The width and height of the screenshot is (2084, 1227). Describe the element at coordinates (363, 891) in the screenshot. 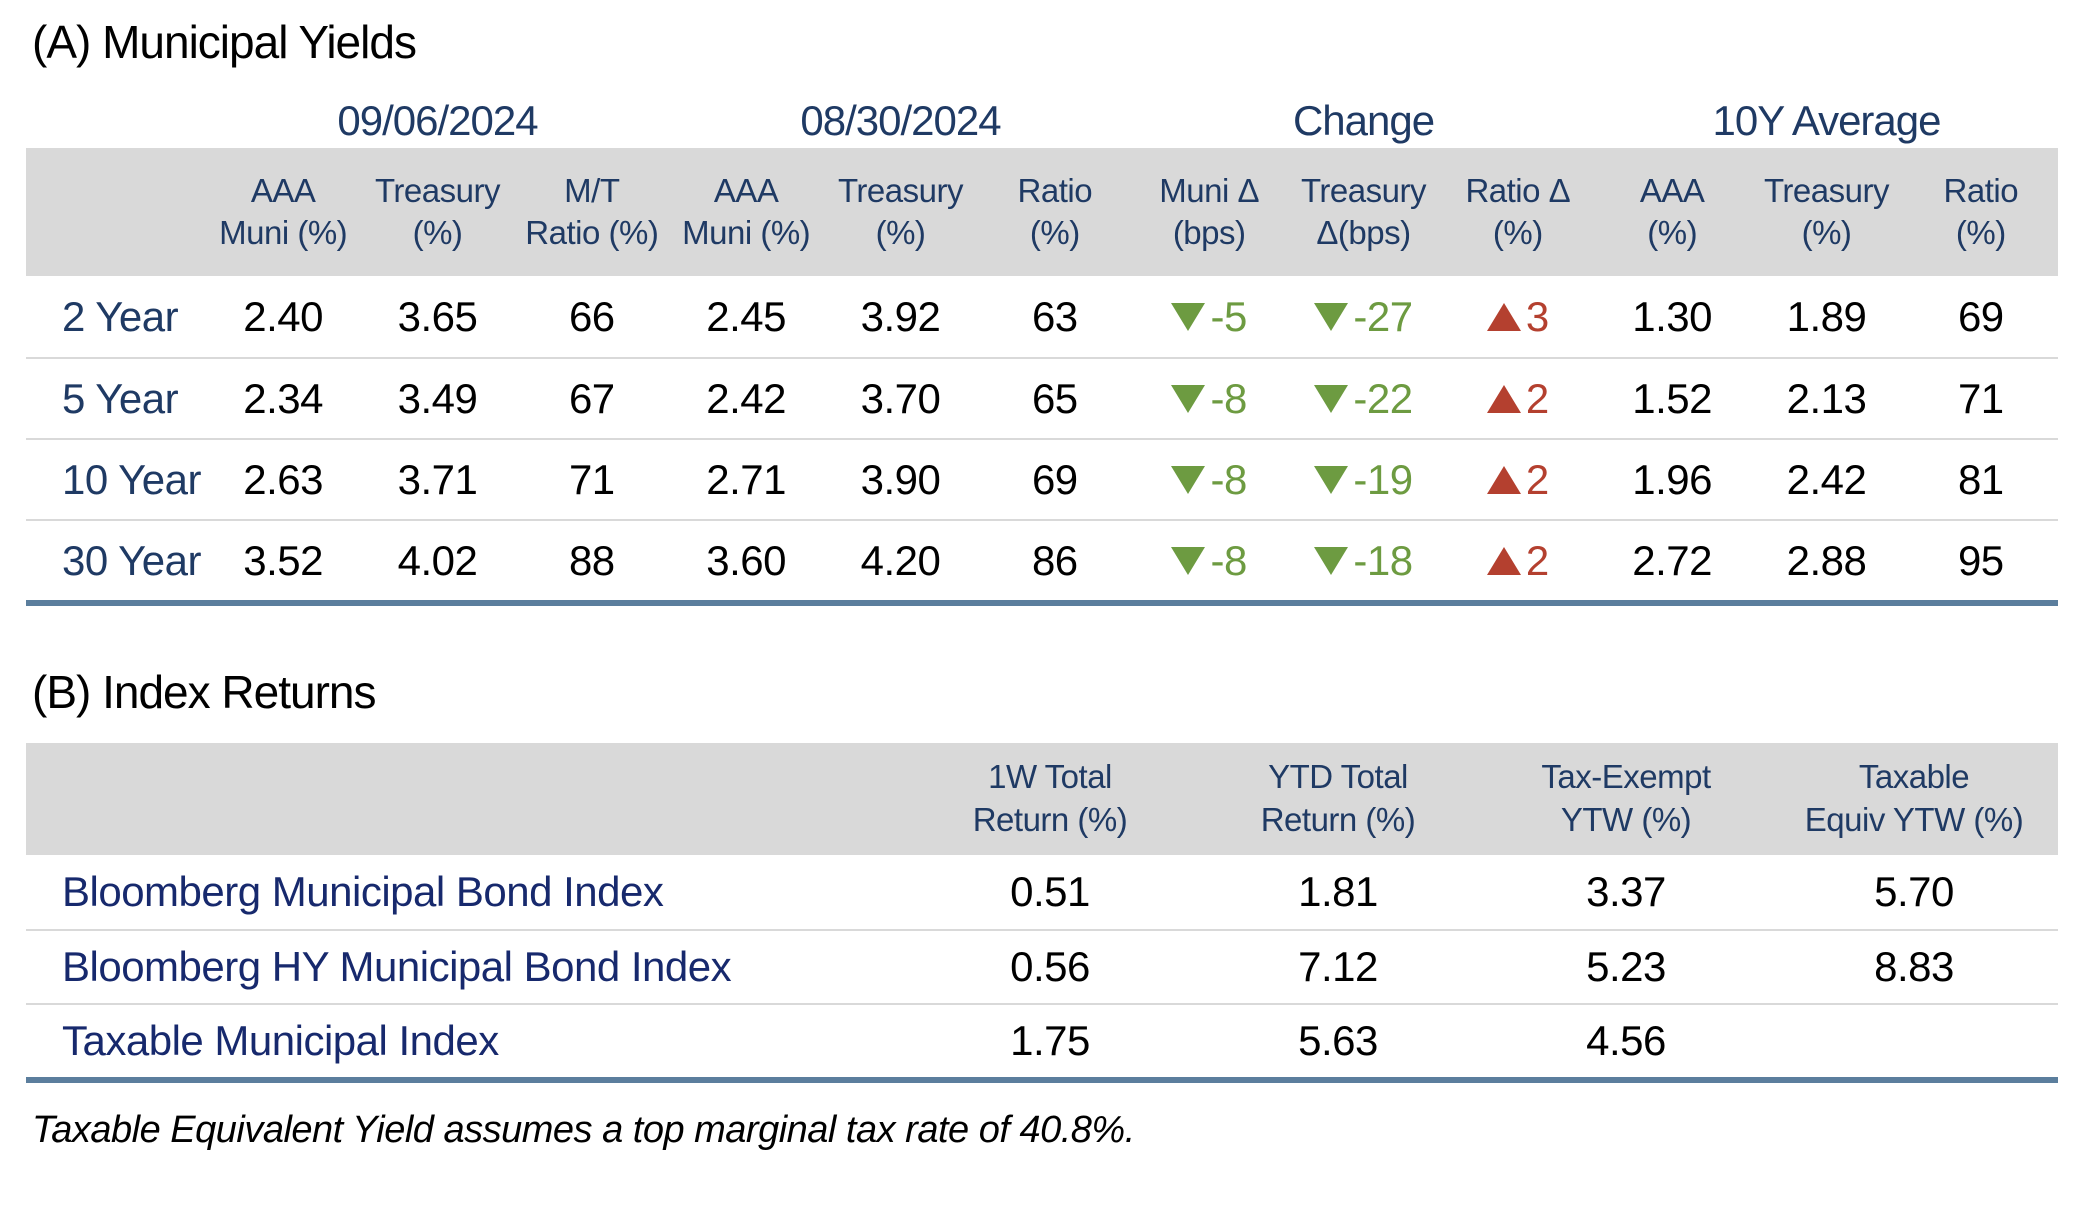

I see `index-name: Bloomberg Municipal Bond Index` at that location.